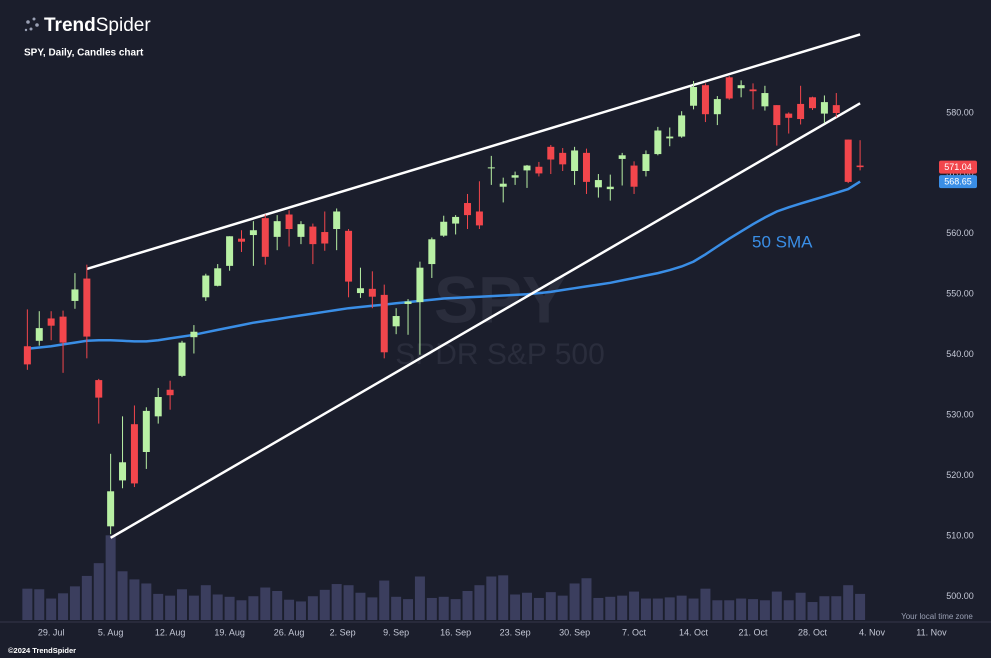 The height and width of the screenshot is (658, 991). Describe the element at coordinates (515, 632) in the screenshot. I see `x-tick-label: 23. Sep` at that location.